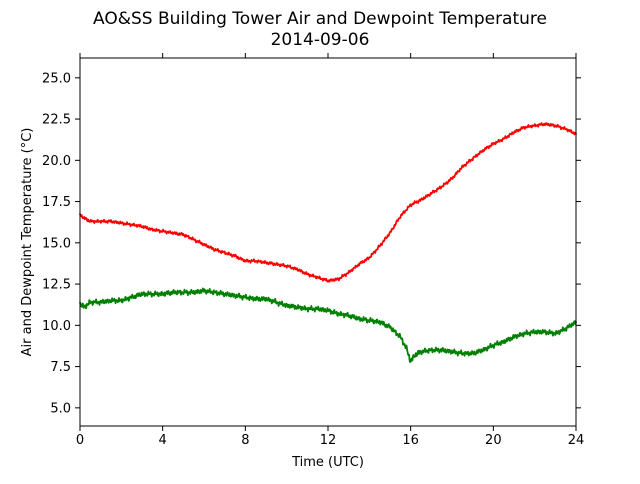  I want to click on y-tick-label: 22.5, so click(56, 120).